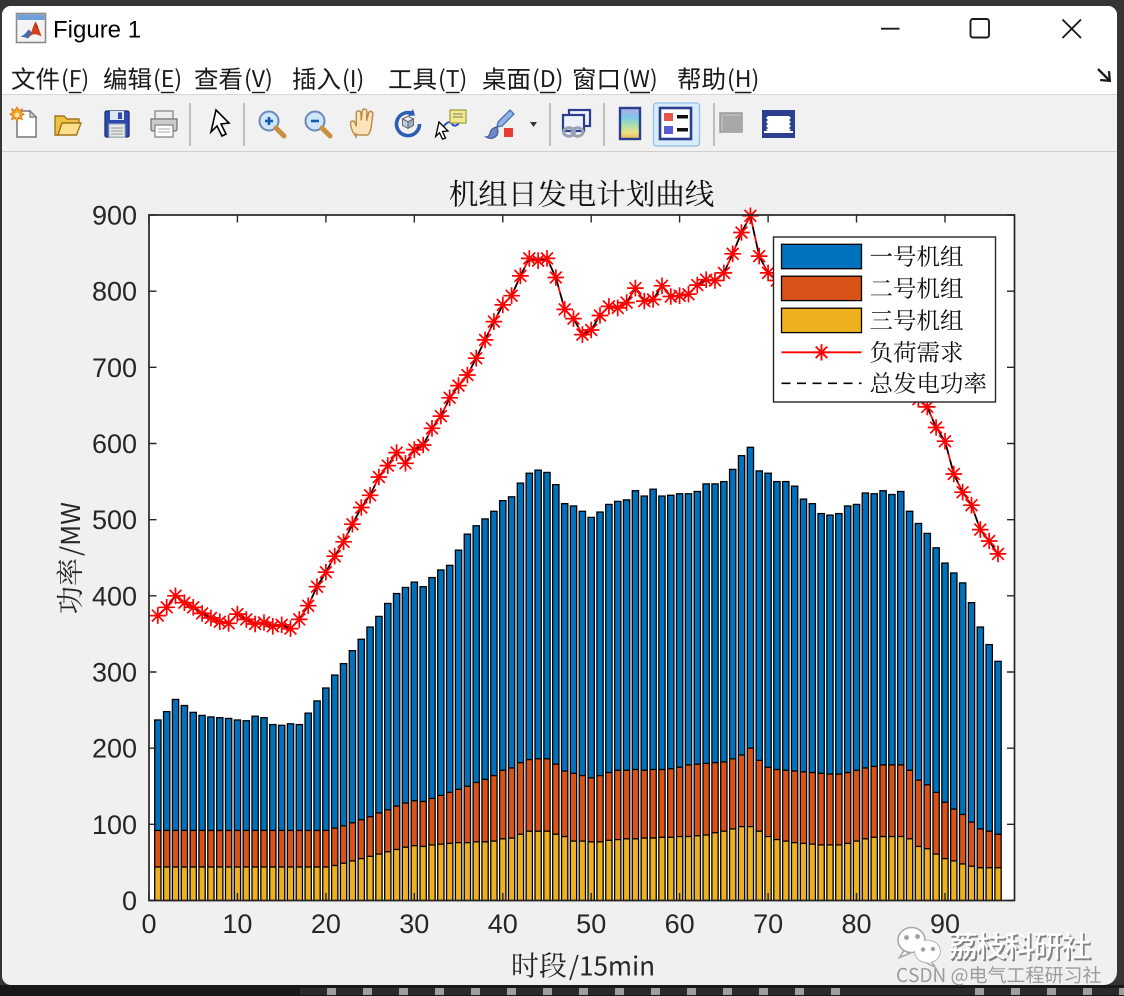 This screenshot has width=1124, height=996. Describe the element at coordinates (768, 924) in the screenshot. I see `svg-text: 70` at that location.